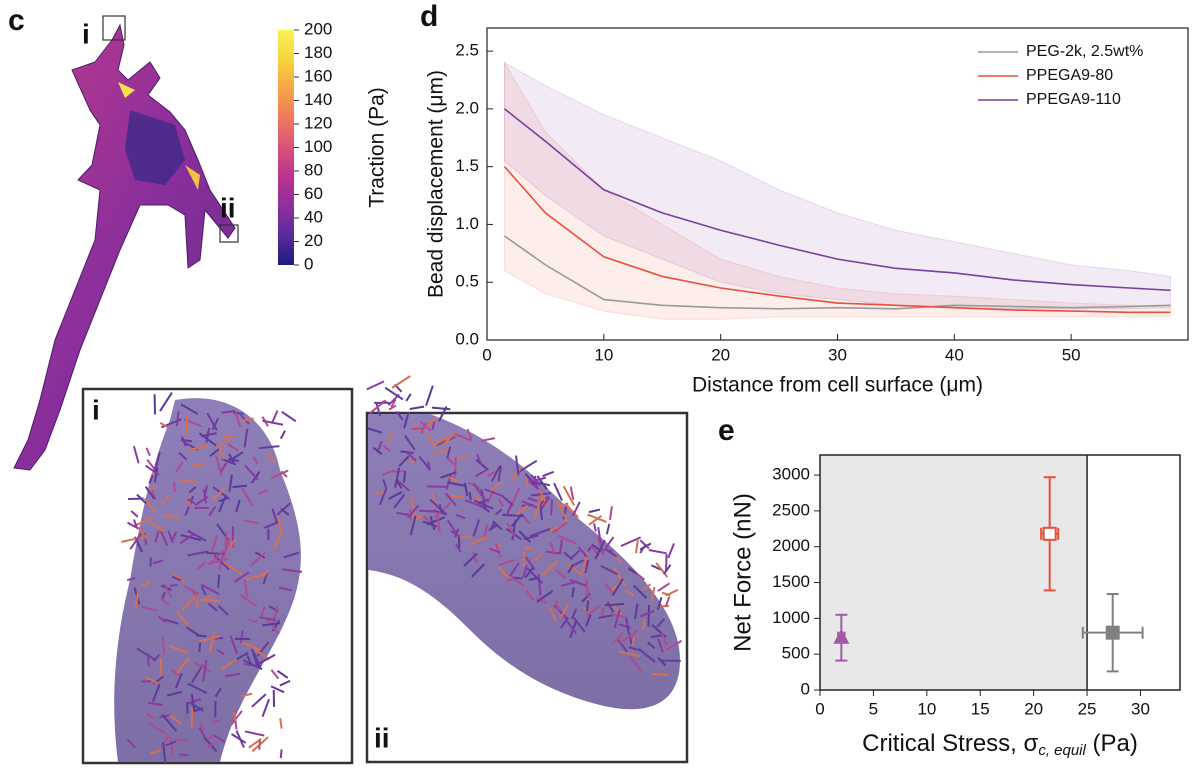 This screenshot has width=1200, height=771. I want to click on x-tick-label: 15, so click(980, 708).